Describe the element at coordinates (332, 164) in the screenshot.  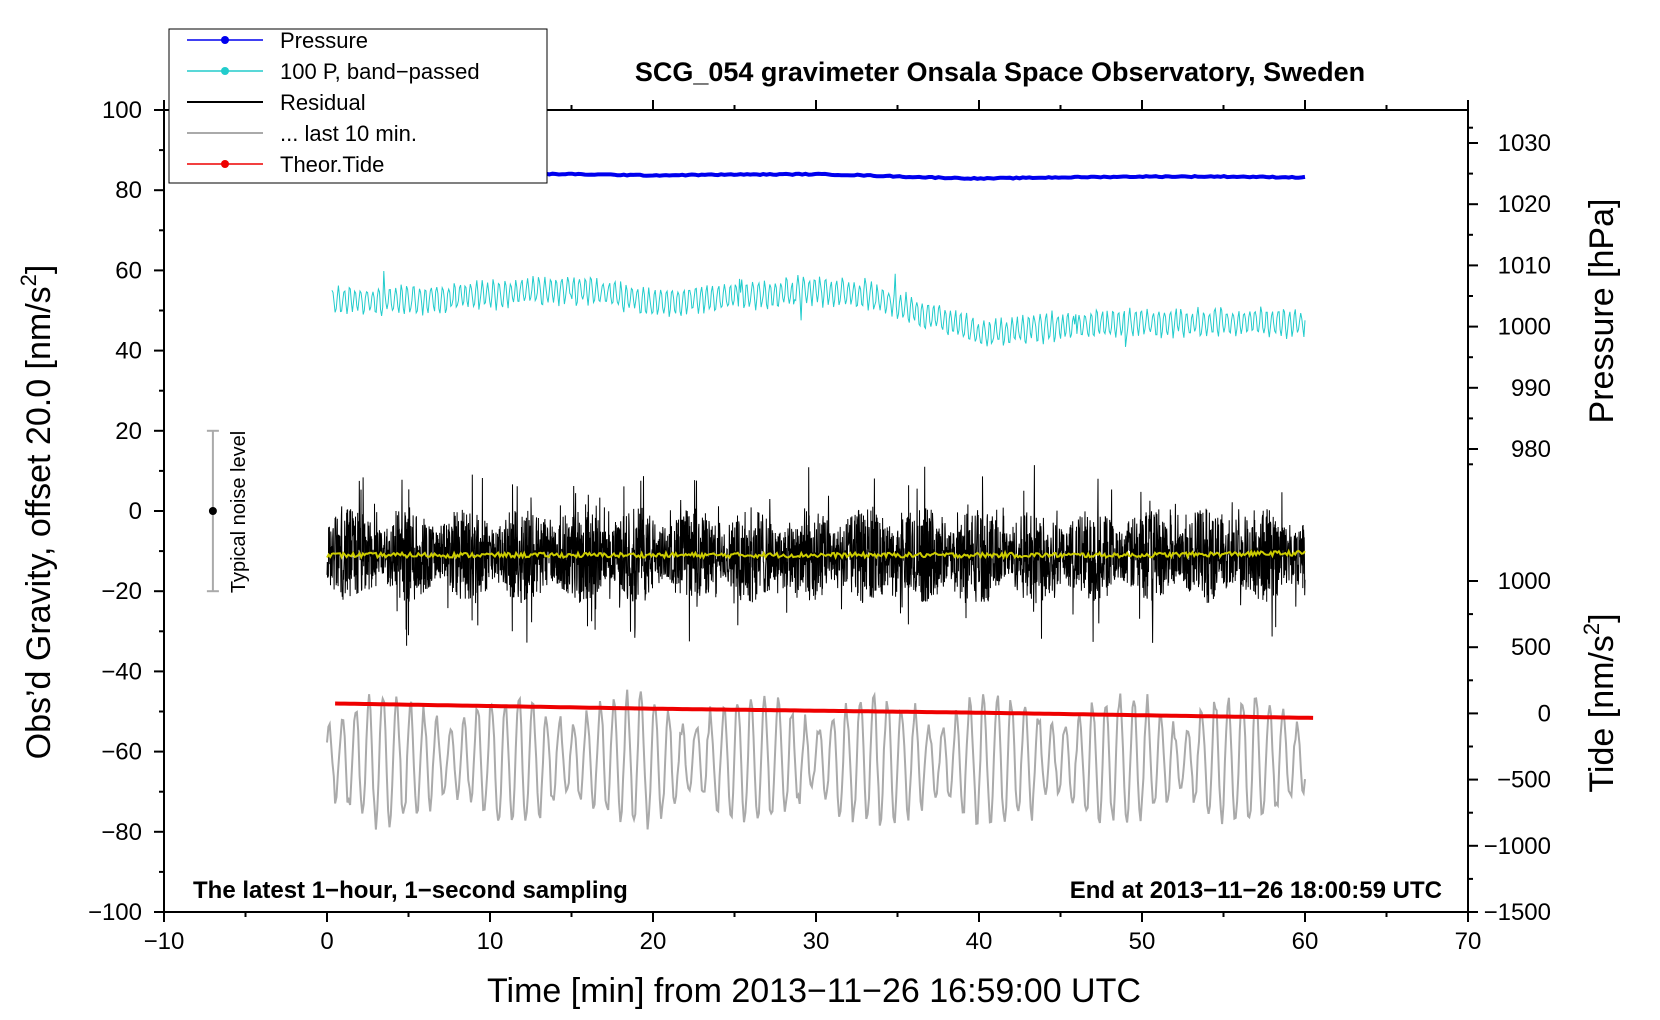
I see `legend-label: Theor.Tide` at that location.